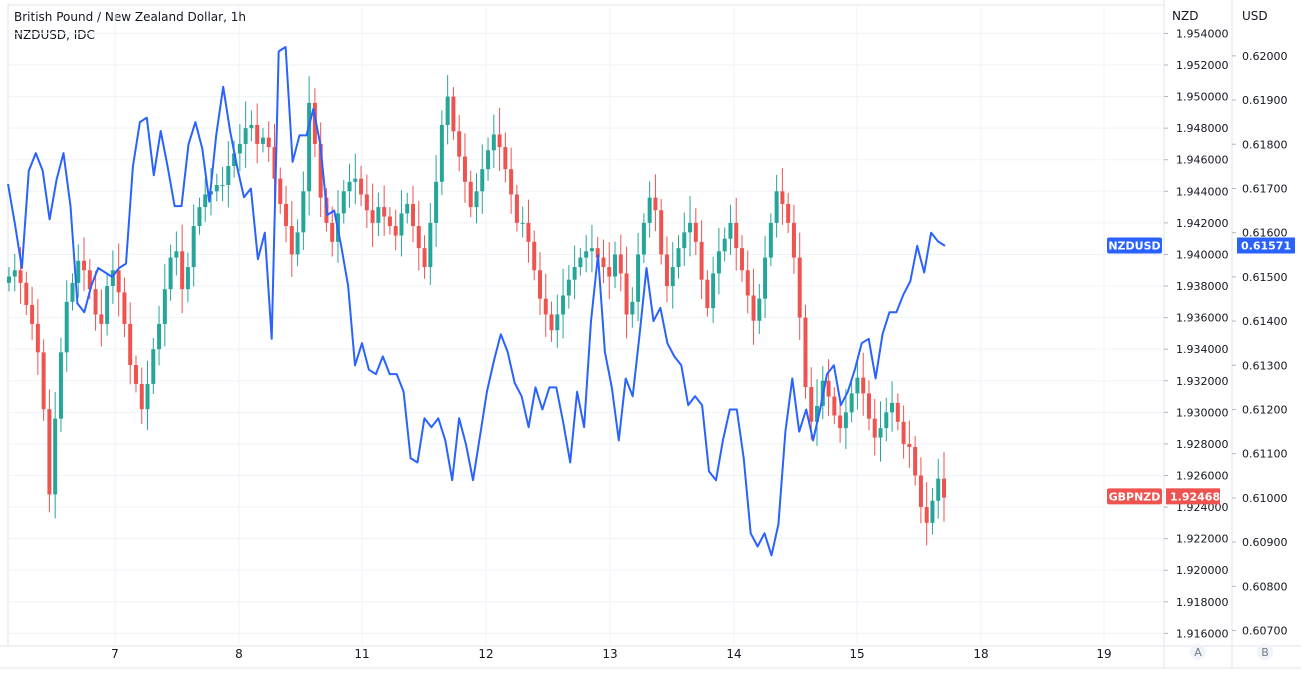 The width and height of the screenshot is (1301, 695). I want to click on y-tick-label-right: 0.61200, so click(1265, 409).